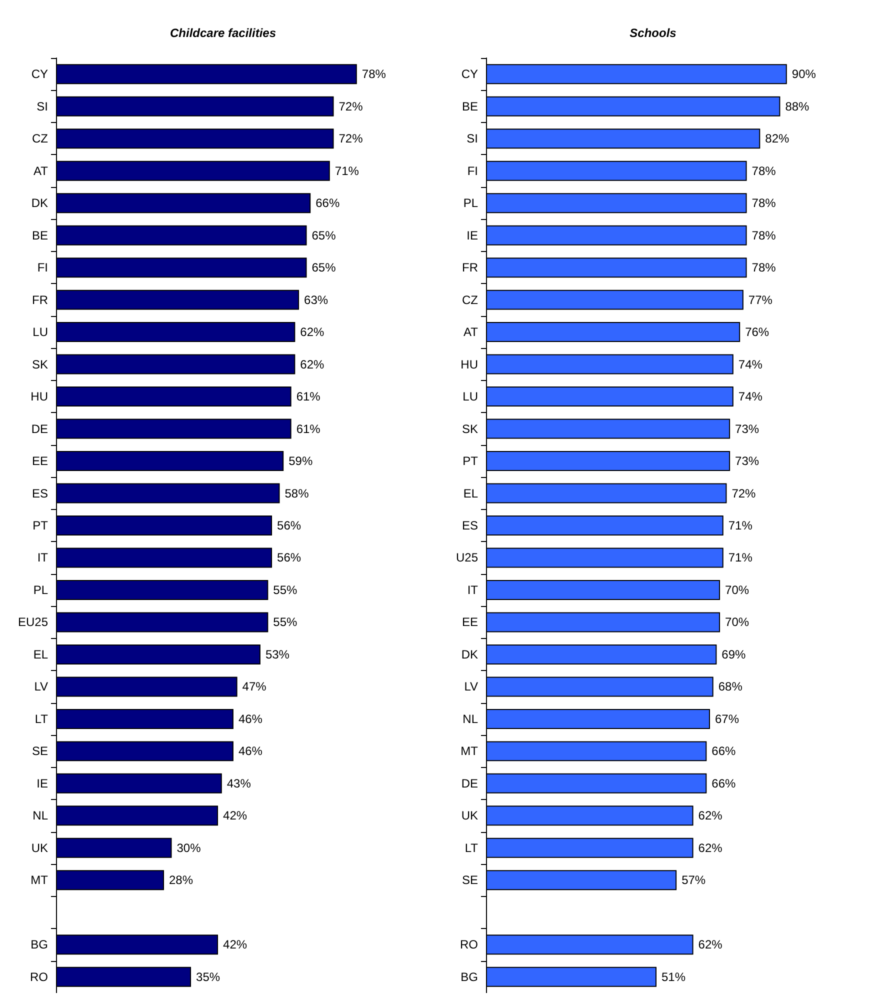 This screenshot has height=999, width=877. I want to click on y-tick-label: UK, so click(39, 847).